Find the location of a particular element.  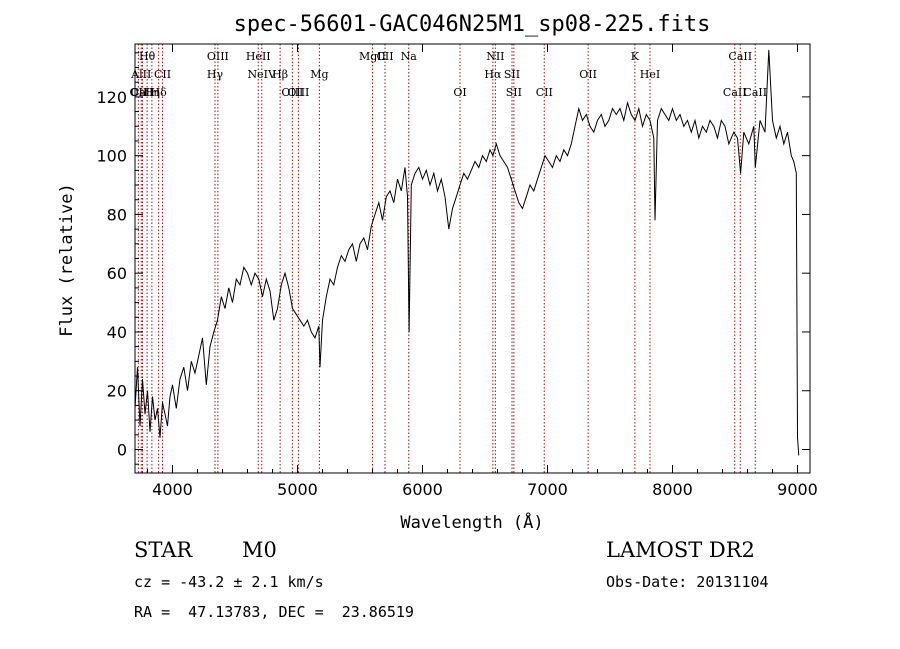

y-axis-label: Flux (relative) is located at coordinates (67, 260).